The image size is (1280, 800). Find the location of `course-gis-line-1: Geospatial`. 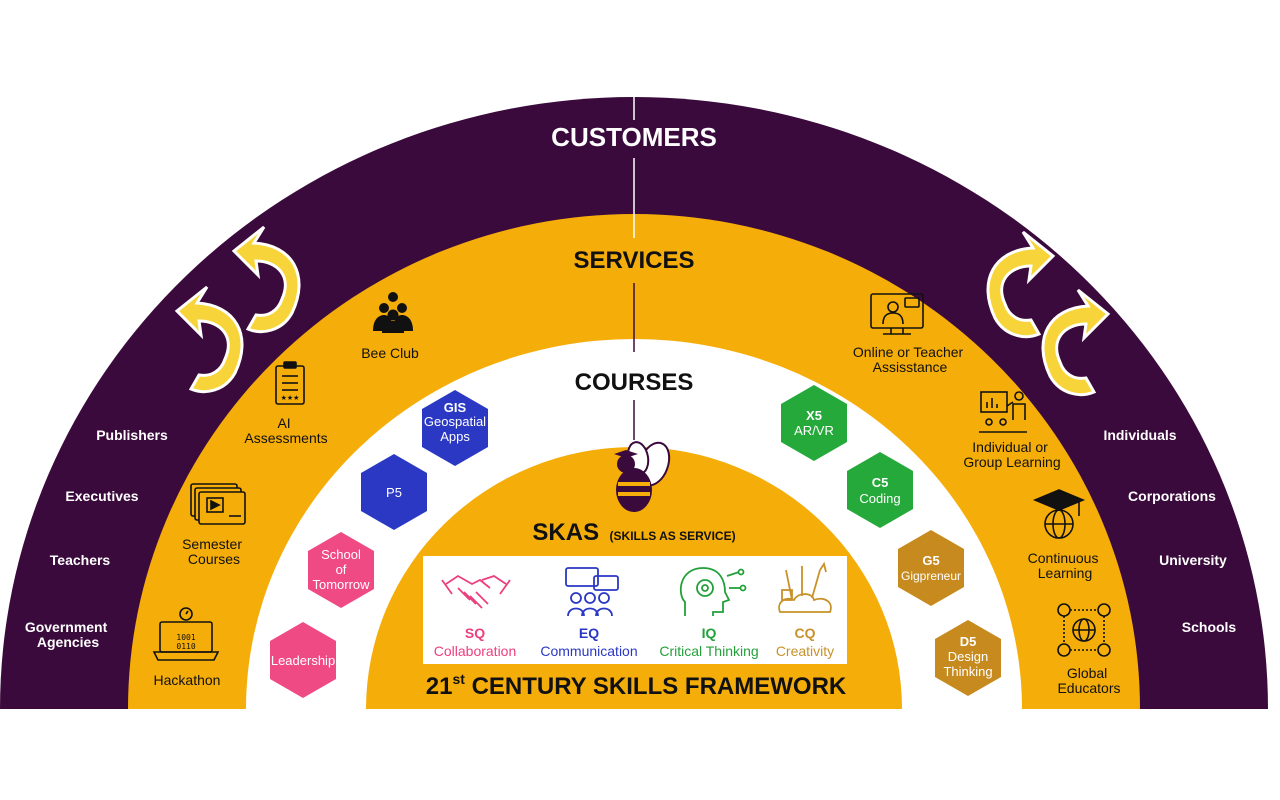

course-gis-line-1: Geospatial is located at coordinates (455, 421).